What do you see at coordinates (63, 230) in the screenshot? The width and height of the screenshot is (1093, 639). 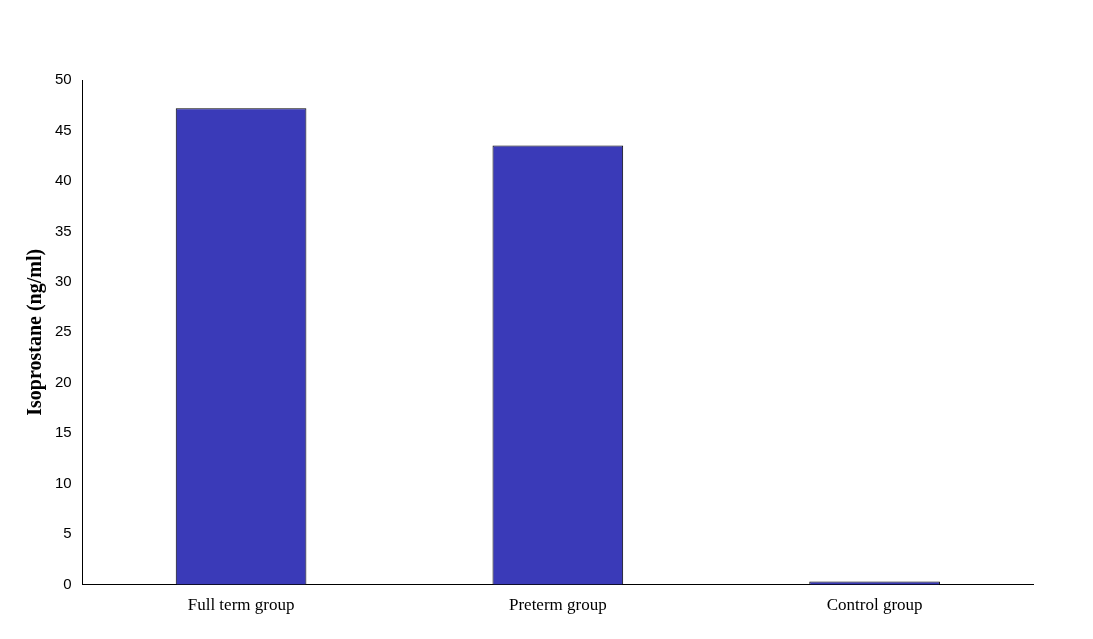 I see `y-tick-label: 35` at bounding box center [63, 230].